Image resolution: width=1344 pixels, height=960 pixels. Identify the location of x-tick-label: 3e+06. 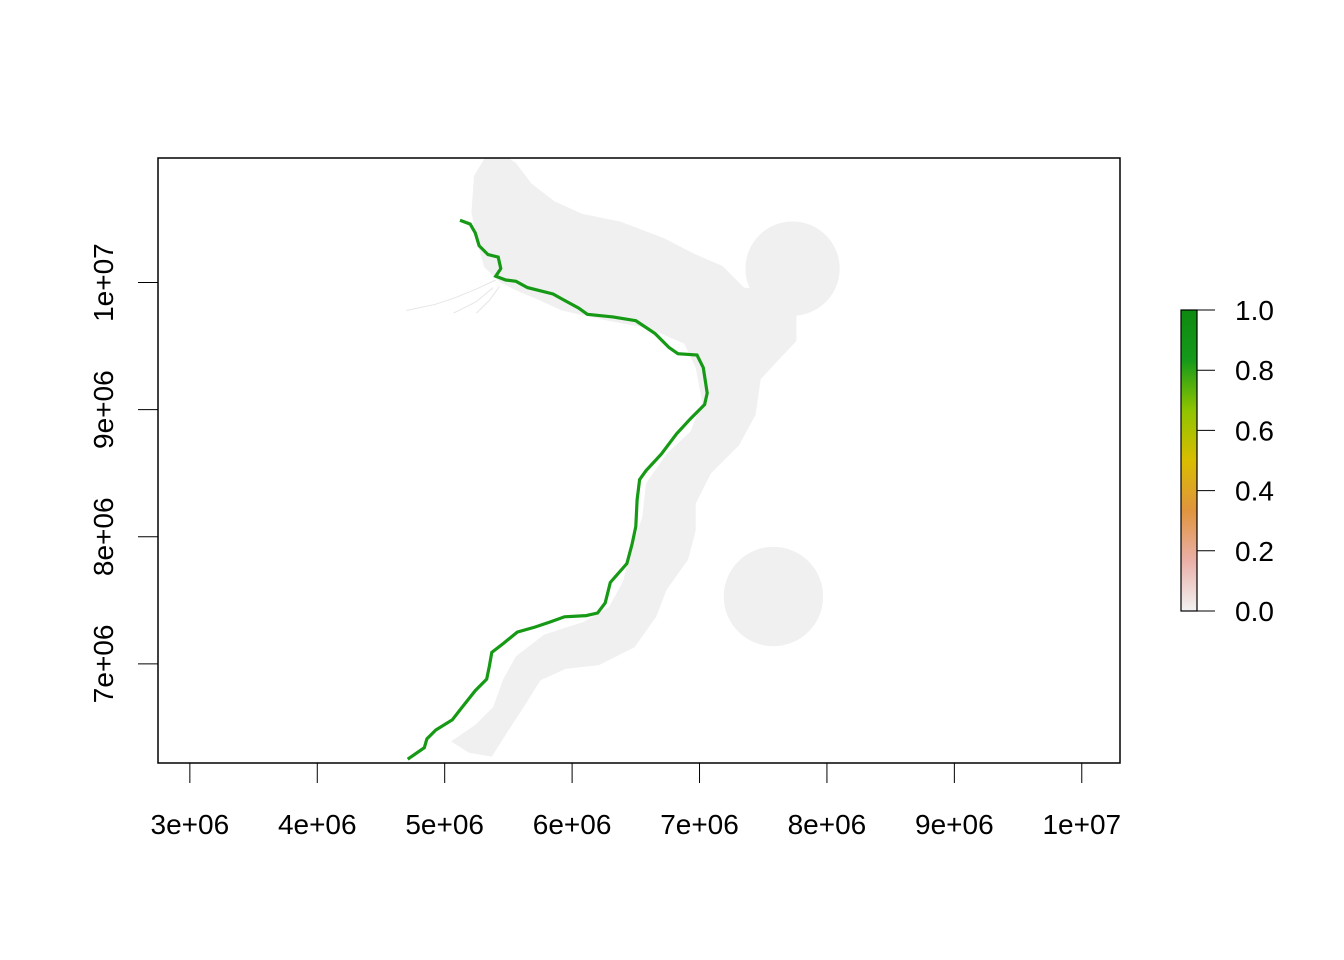
(190, 824).